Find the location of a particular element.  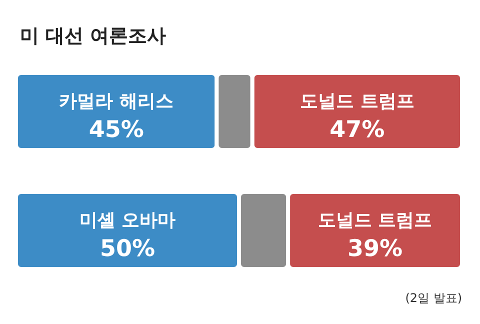

series-label: 카멀라 해리스 is located at coordinates (116, 101).